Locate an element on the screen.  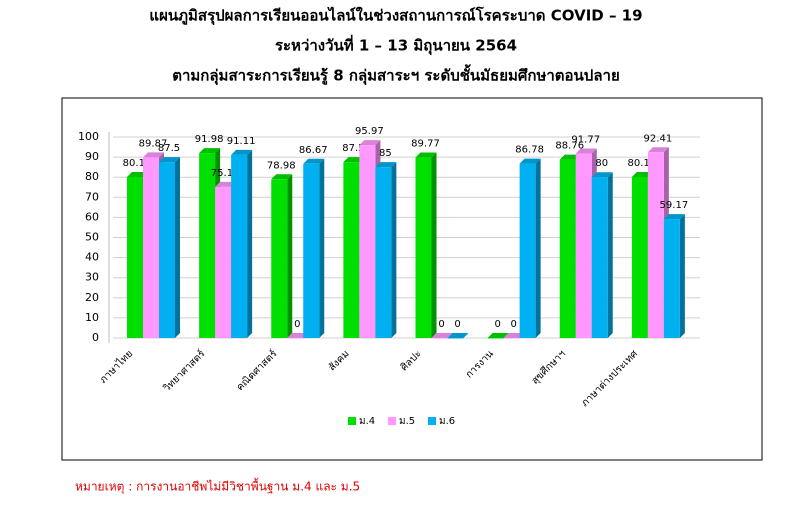
y-tick-label: 70 is located at coordinates (92, 196).